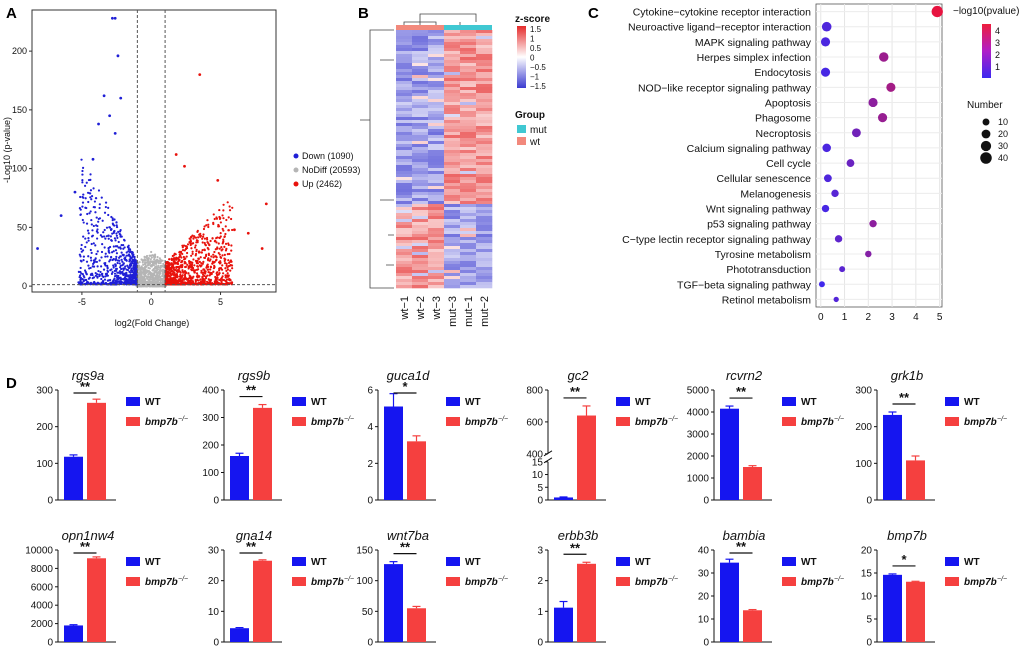 The image size is (1024, 656). I want to click on legend-mut-superscript: −/−, so click(839, 579).